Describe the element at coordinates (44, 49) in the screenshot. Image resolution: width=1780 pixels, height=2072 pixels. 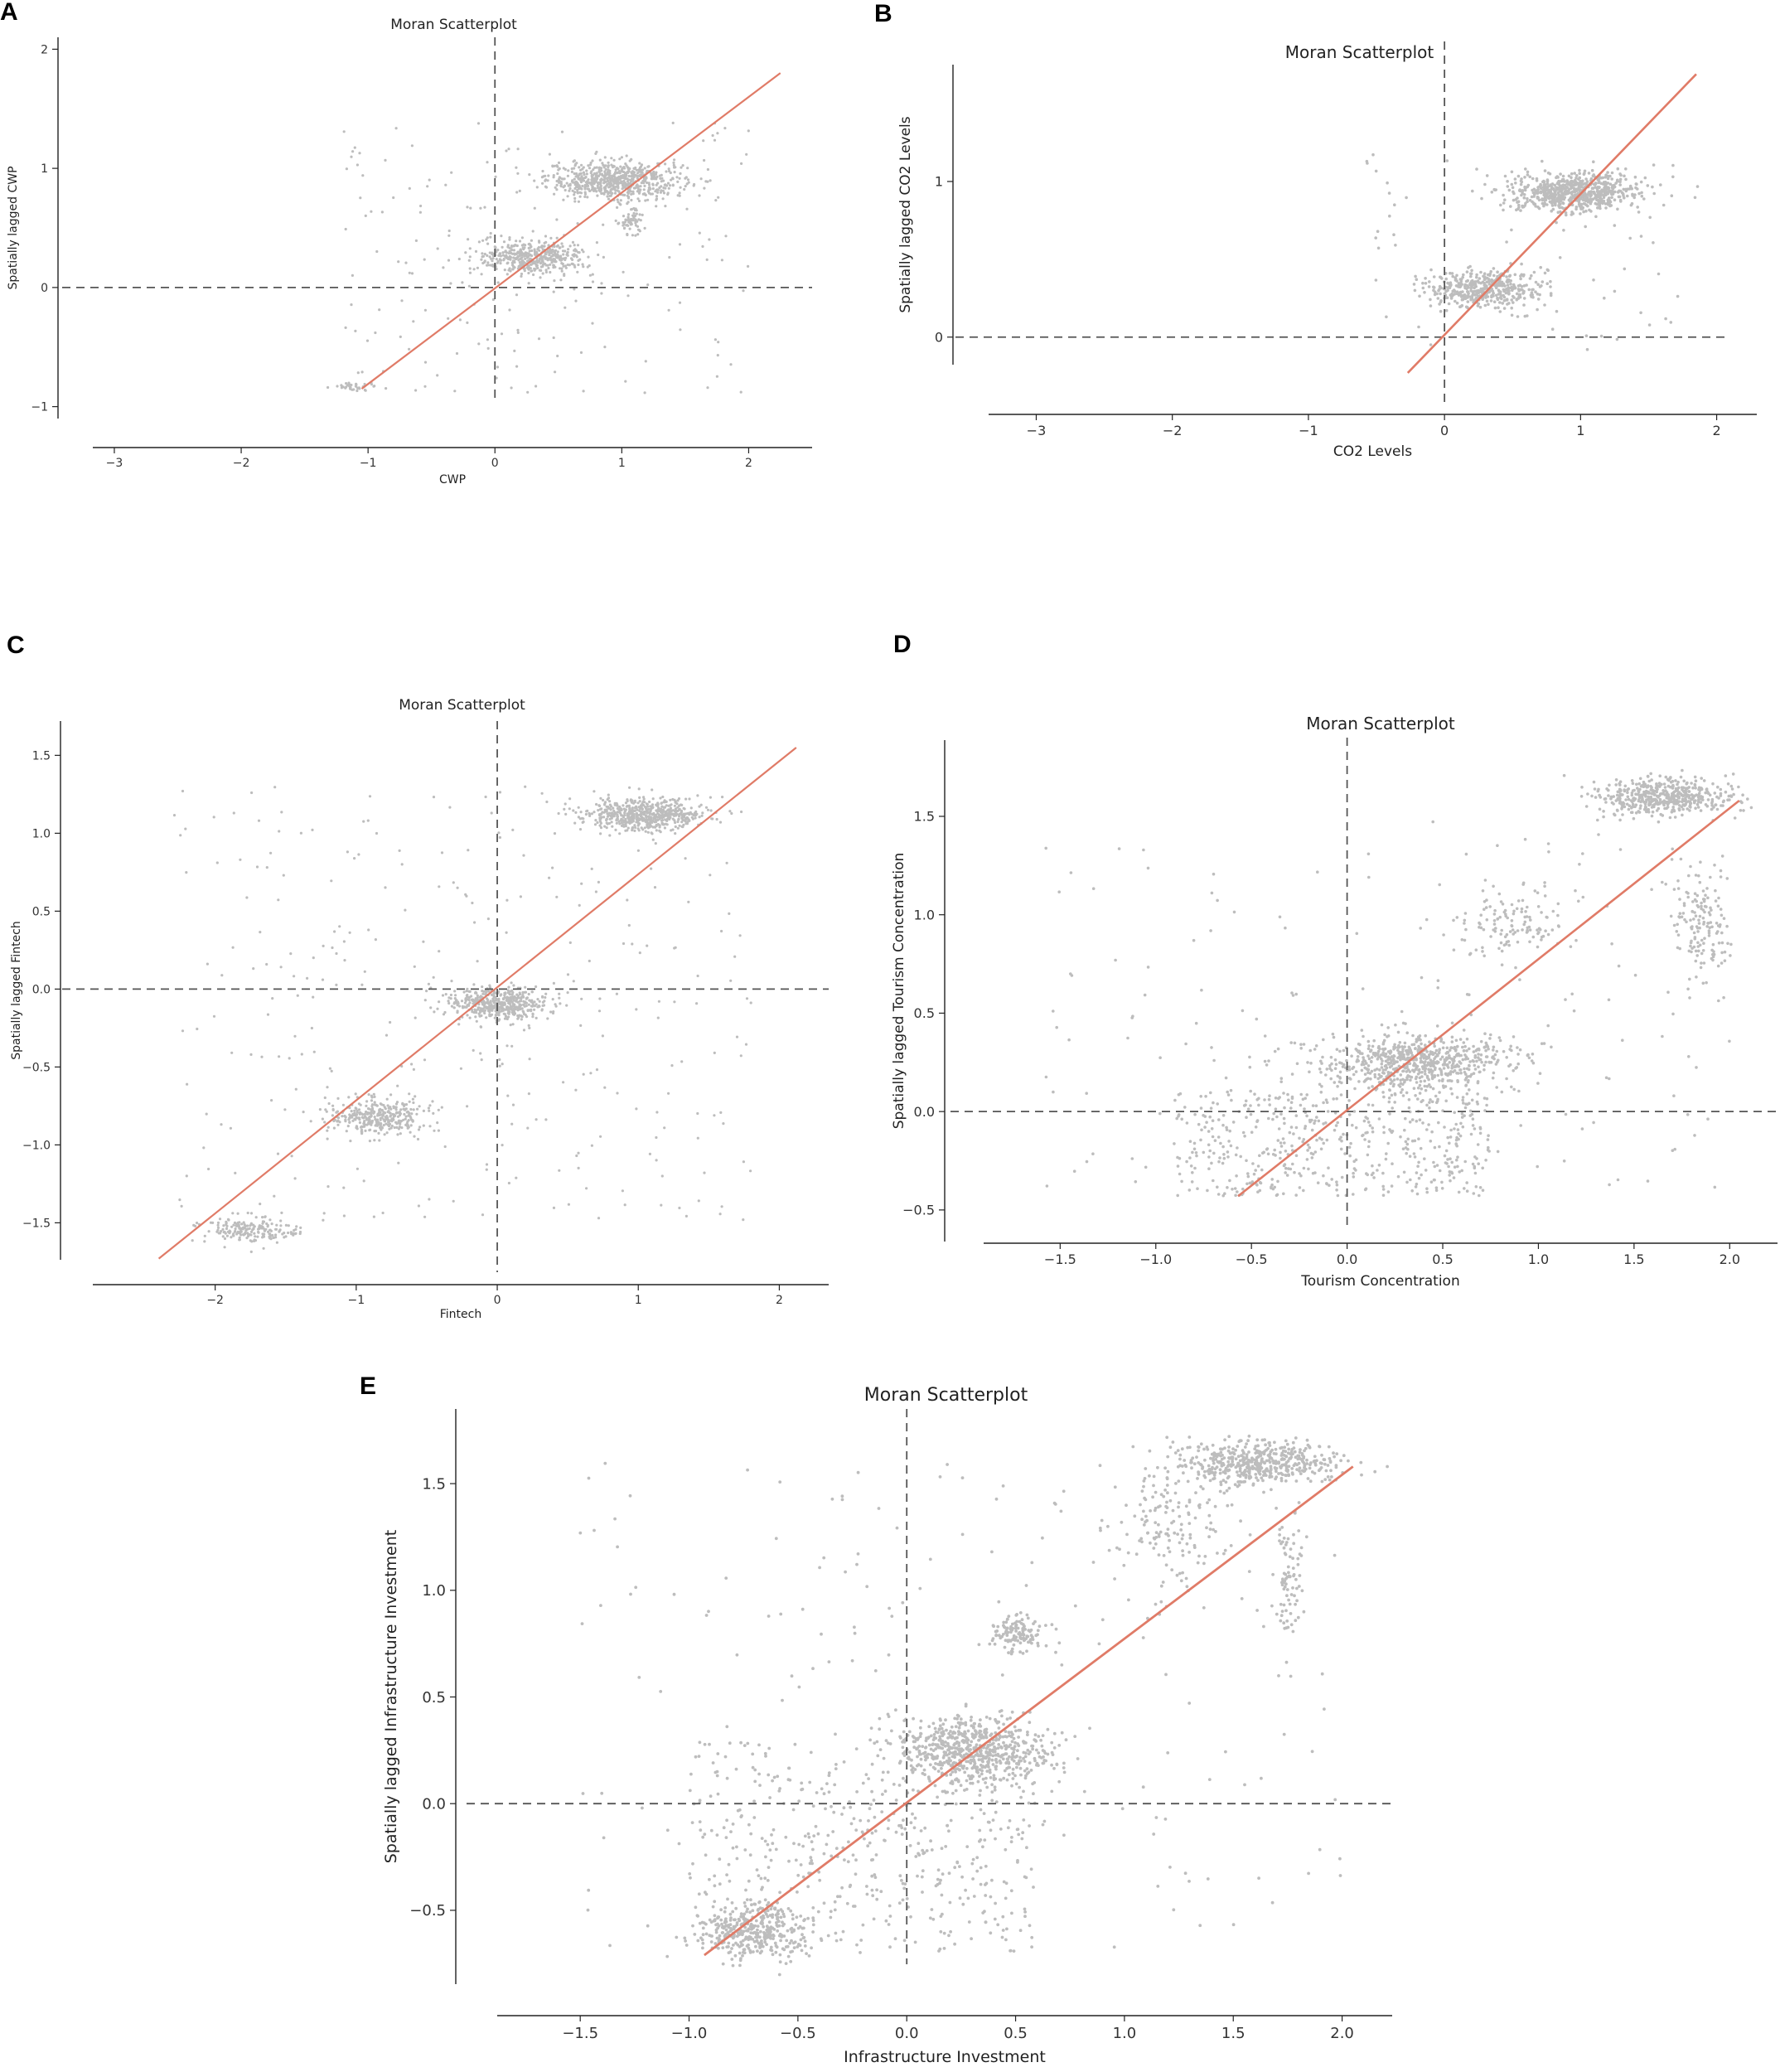
I see `y-tick-label: 2` at that location.